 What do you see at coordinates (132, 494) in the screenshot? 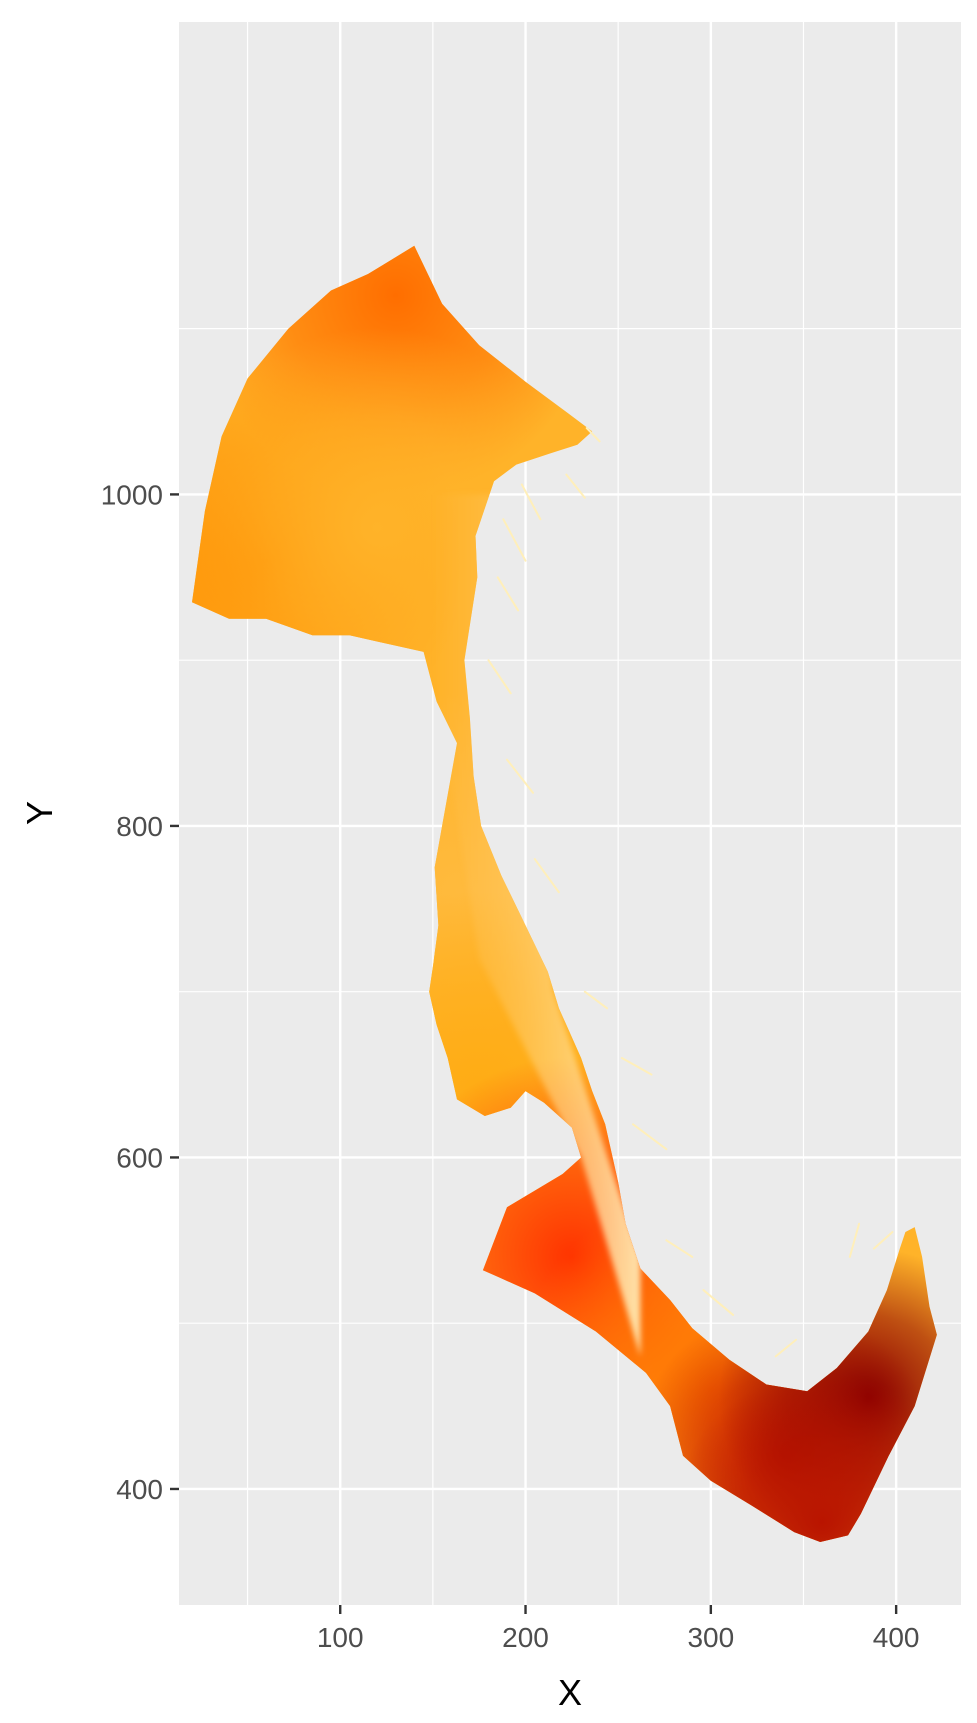
I see `y-tick-label: 1000` at bounding box center [132, 494].